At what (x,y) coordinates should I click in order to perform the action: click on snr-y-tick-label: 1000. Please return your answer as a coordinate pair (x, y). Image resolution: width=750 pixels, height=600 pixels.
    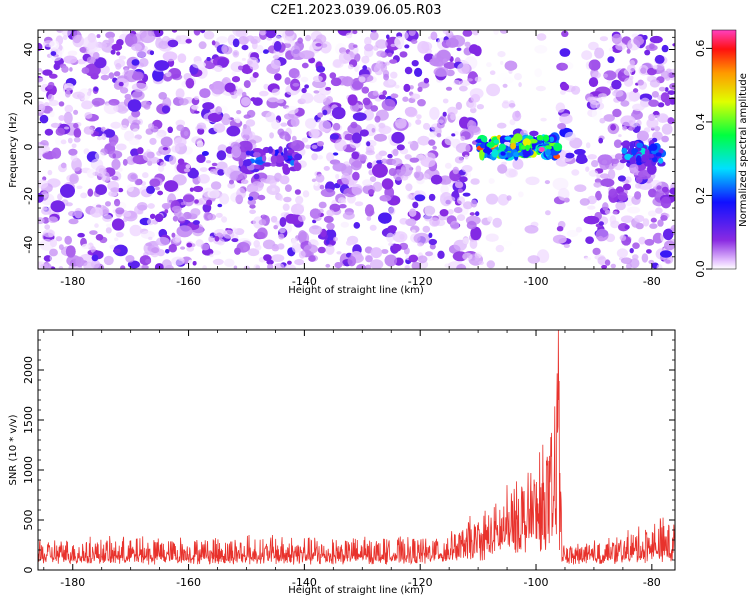
    Looking at the image, I should click on (28, 470).